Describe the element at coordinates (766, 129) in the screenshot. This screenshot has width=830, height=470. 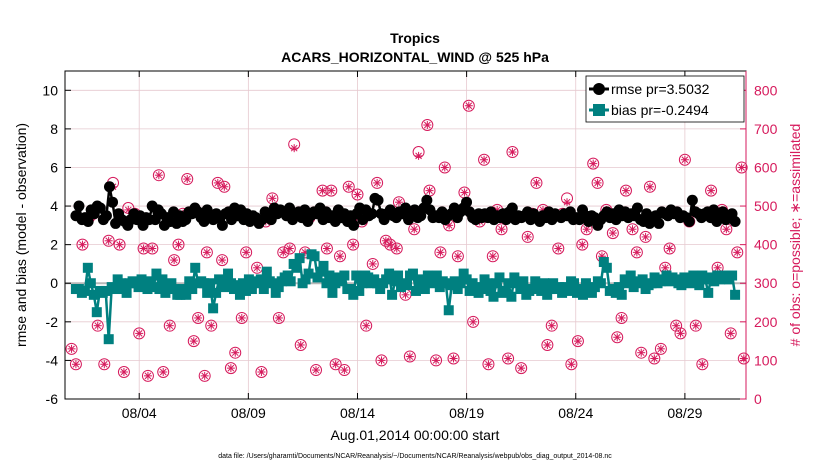
I see `right-y-tick-label: 700` at that location.